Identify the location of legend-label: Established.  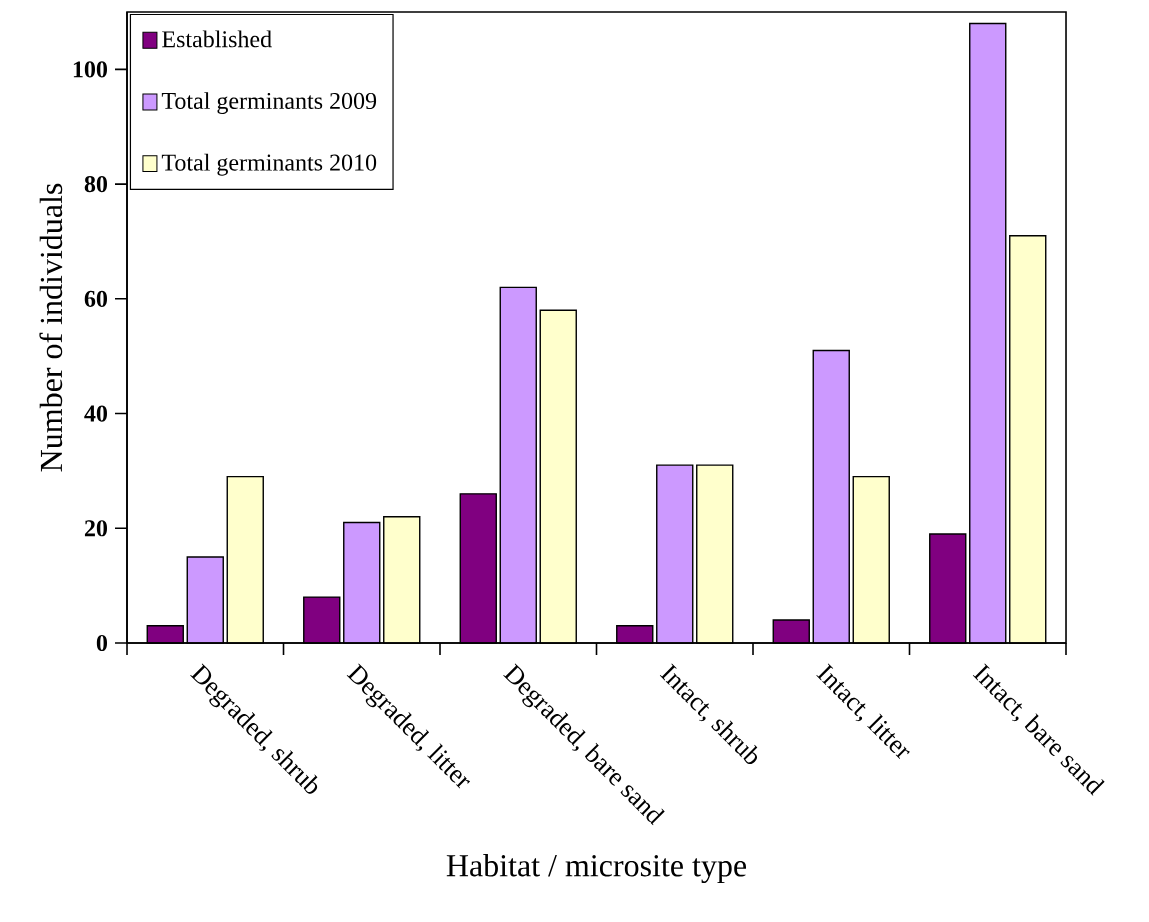
(217, 39).